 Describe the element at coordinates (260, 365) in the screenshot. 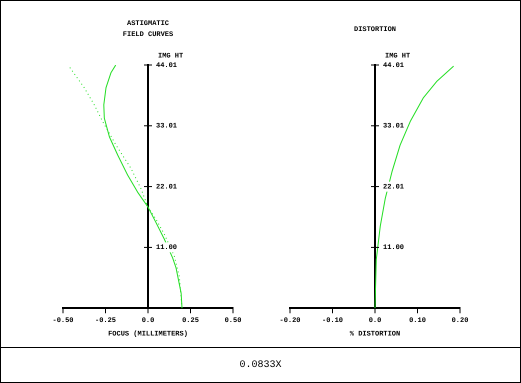

I see `text: 0.0833X` at that location.